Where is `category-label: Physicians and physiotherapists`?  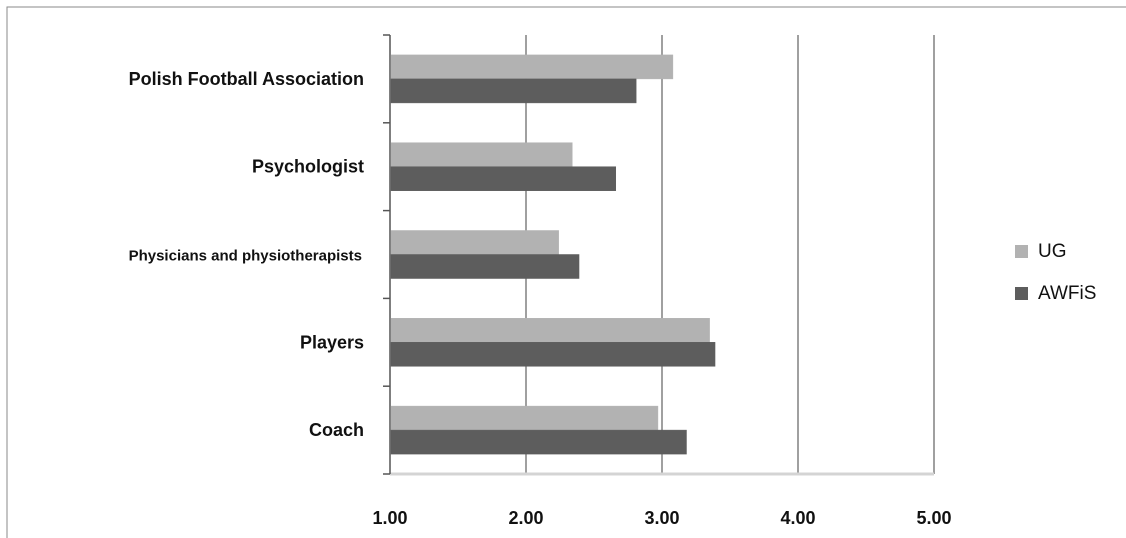 category-label: Physicians and physiotherapists is located at coordinates (245, 256).